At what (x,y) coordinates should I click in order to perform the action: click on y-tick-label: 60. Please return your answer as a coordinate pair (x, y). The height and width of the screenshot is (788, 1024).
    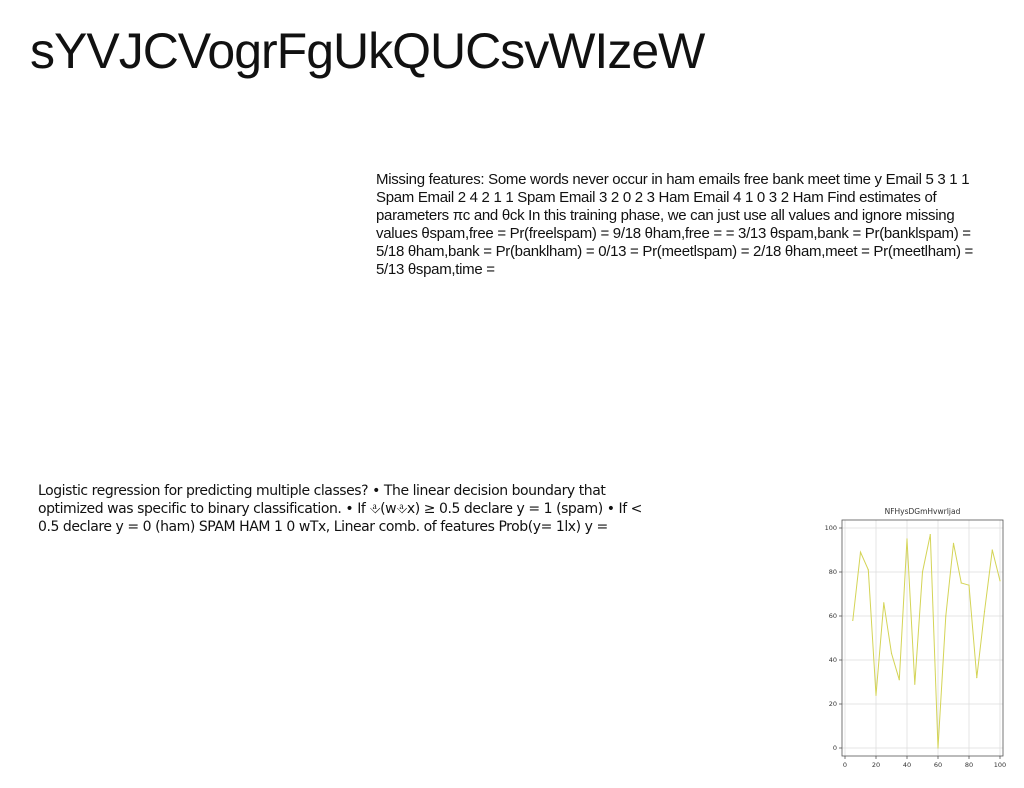
    Looking at the image, I should click on (833, 616).